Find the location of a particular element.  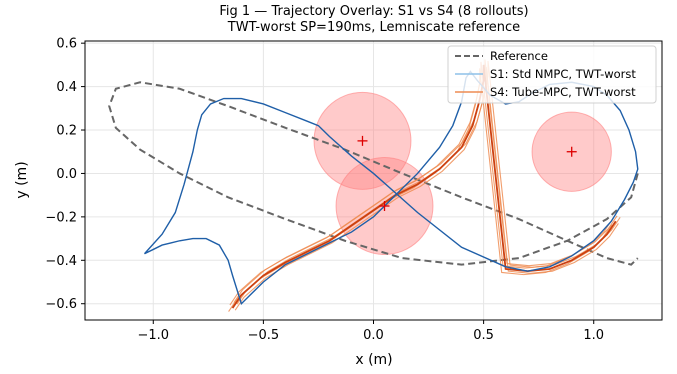

y-ticks: −0.6 −0.4 −0.2 0.0 0.2 0.4 0.6 is located at coordinates (65, 174).